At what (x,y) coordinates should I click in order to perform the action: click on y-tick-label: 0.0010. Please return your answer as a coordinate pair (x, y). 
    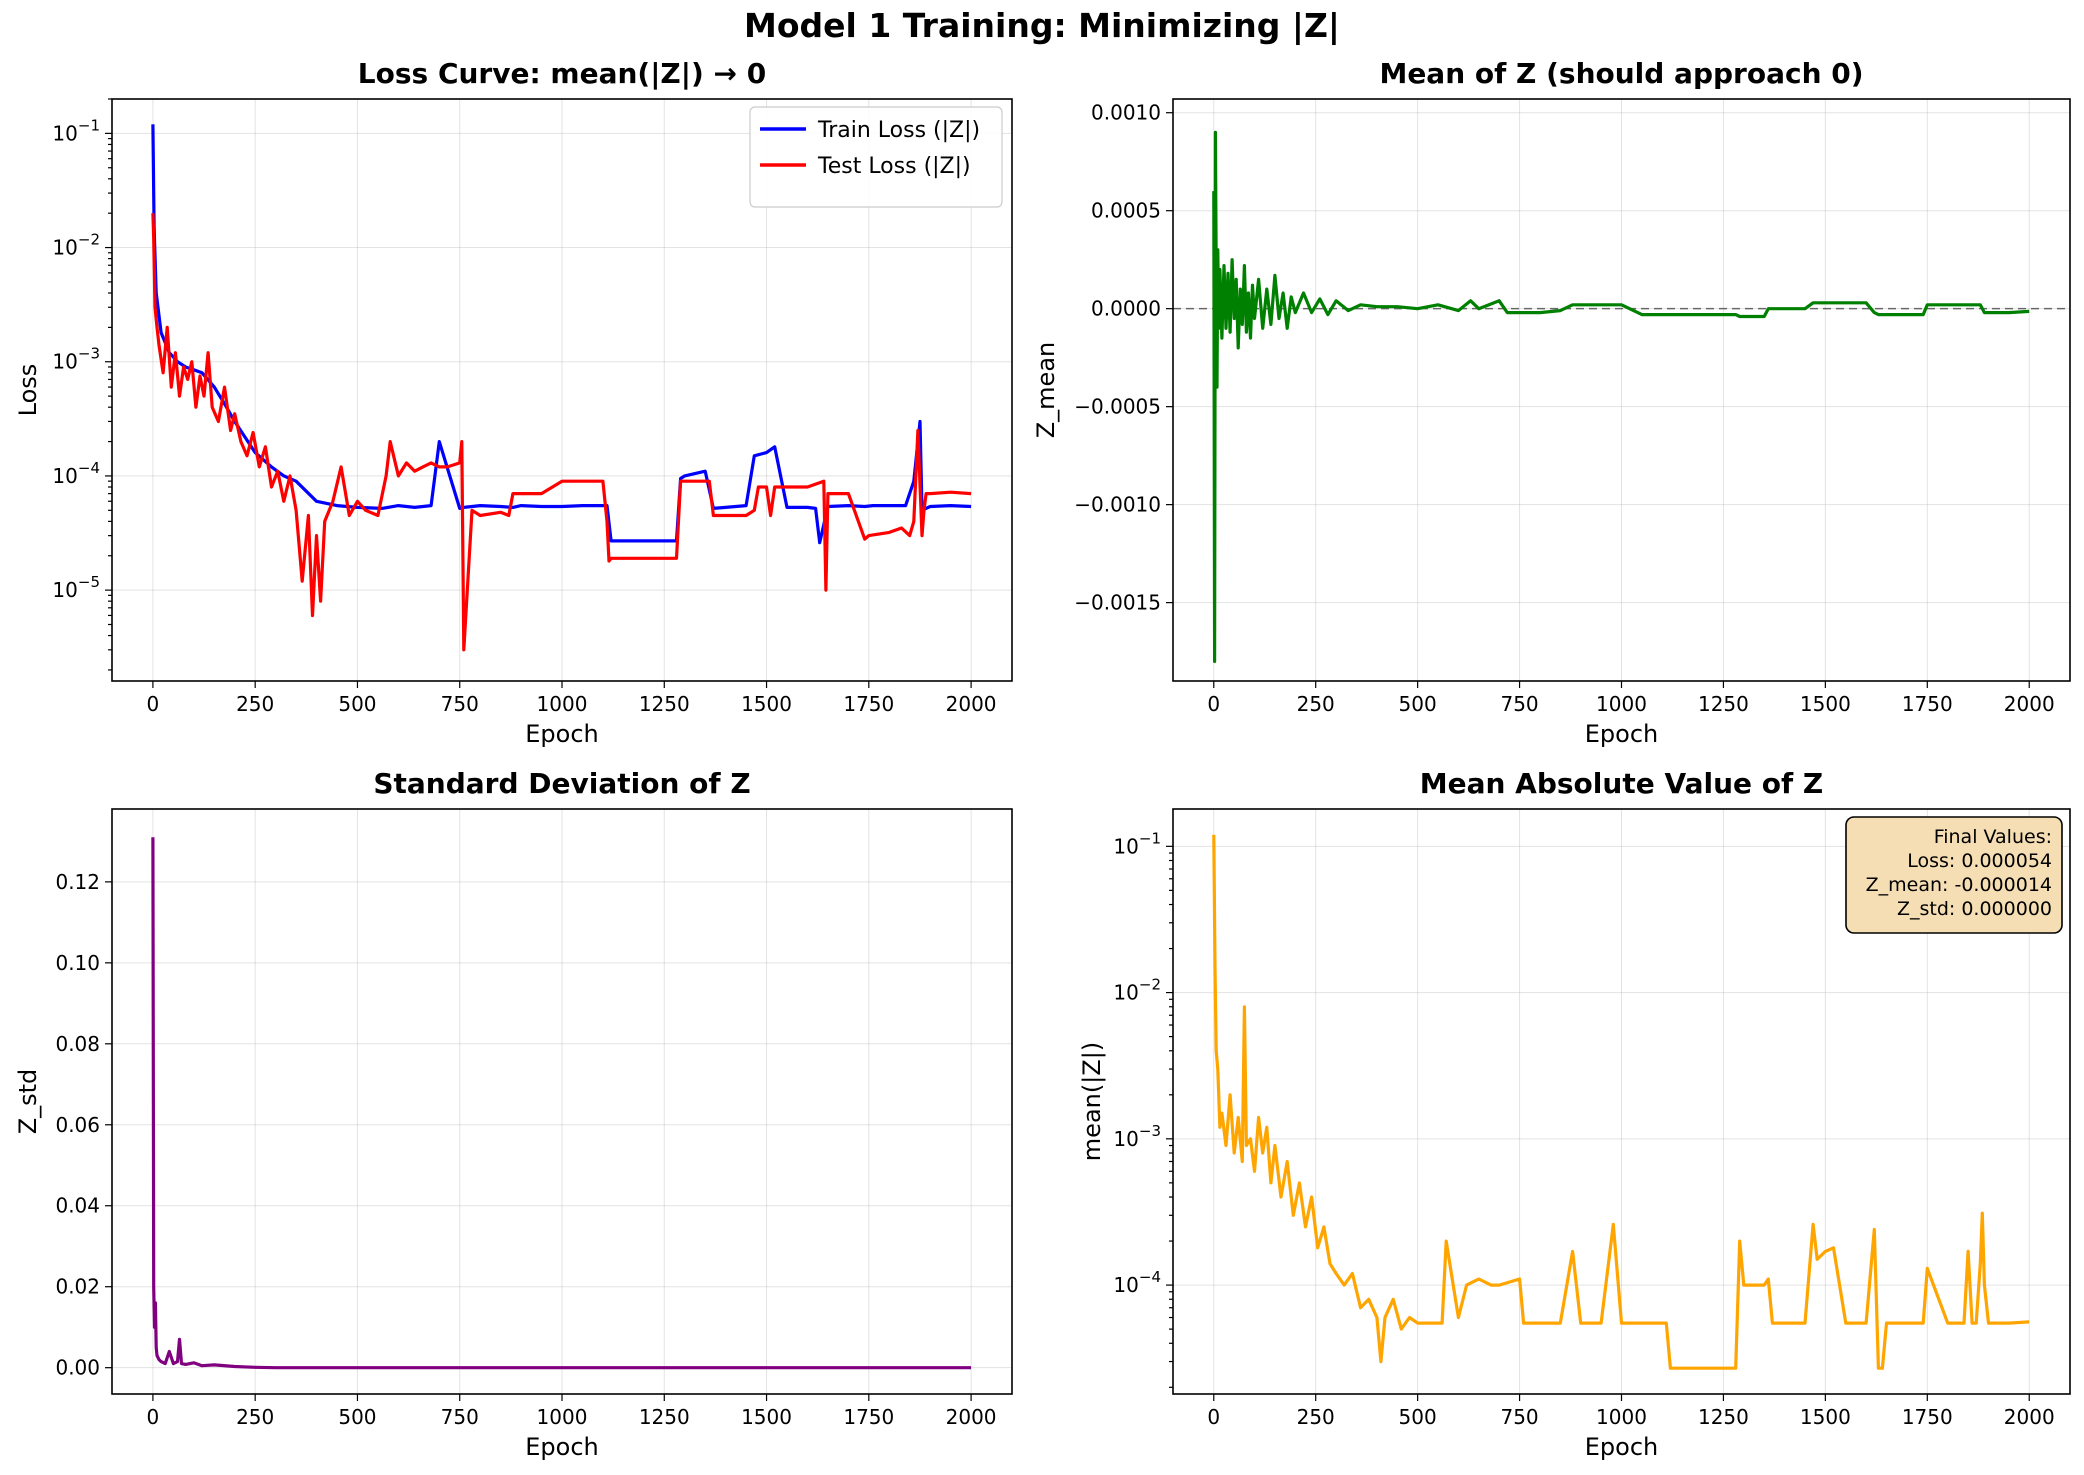
    Looking at the image, I should click on (1126, 113).